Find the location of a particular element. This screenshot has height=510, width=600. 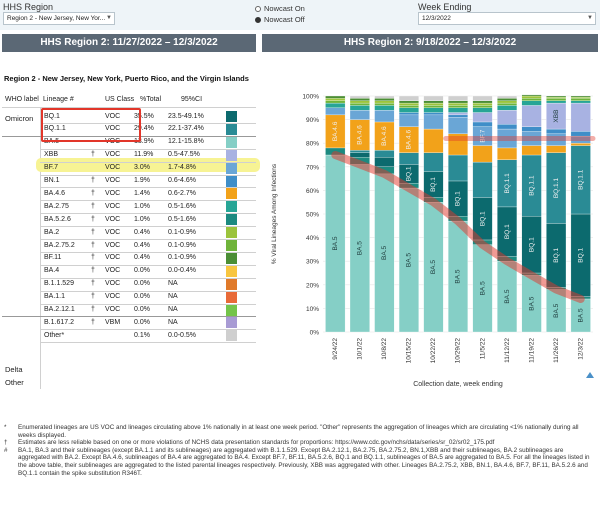

x-tick-label: 12/3/22 is located at coordinates (580, 349).